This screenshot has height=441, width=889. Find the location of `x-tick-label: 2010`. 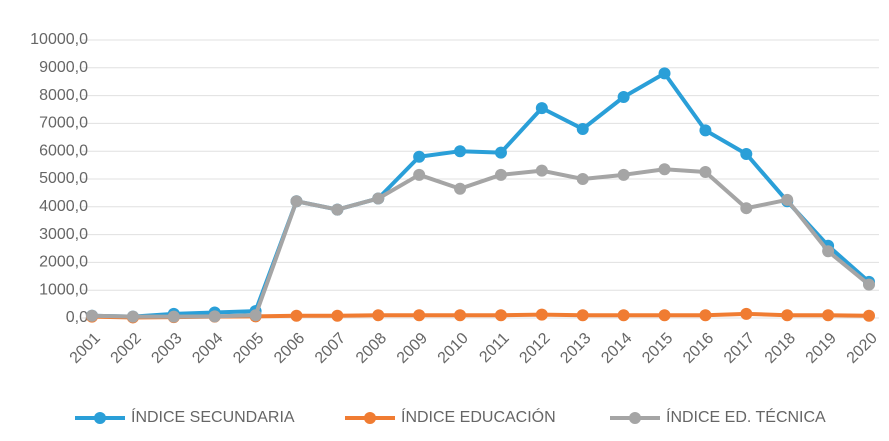

x-tick-label: 2010 is located at coordinates (453, 348).